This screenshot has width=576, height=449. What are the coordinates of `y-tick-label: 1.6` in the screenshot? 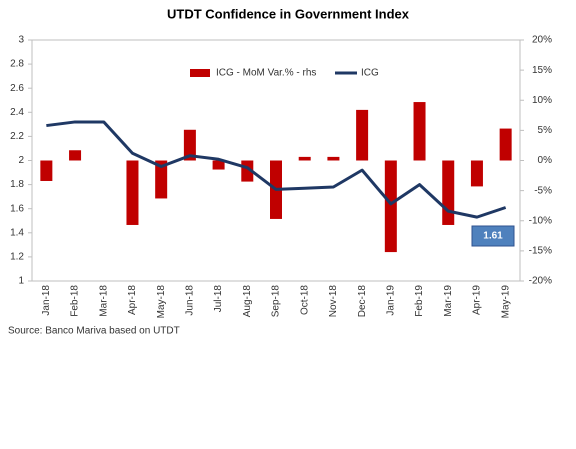 It's located at (17, 208).